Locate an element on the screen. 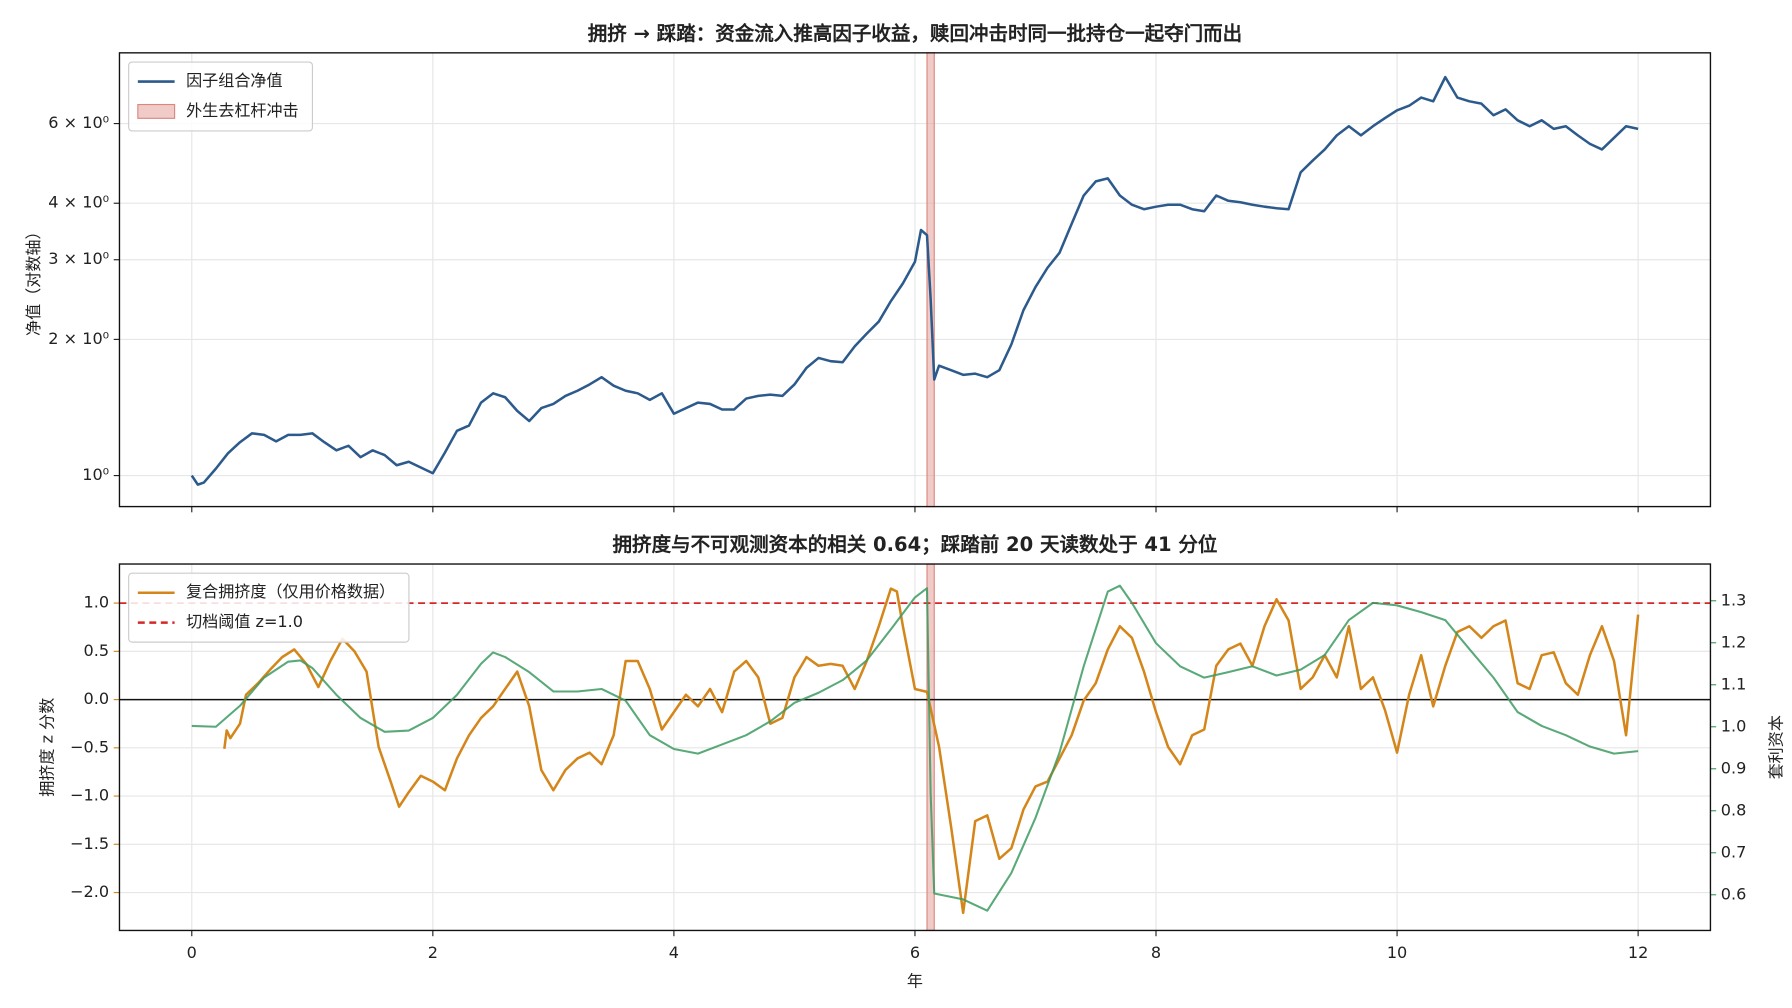 This screenshot has width=1792, height=1008. y-tick-label: 1.0 is located at coordinates (97, 602).